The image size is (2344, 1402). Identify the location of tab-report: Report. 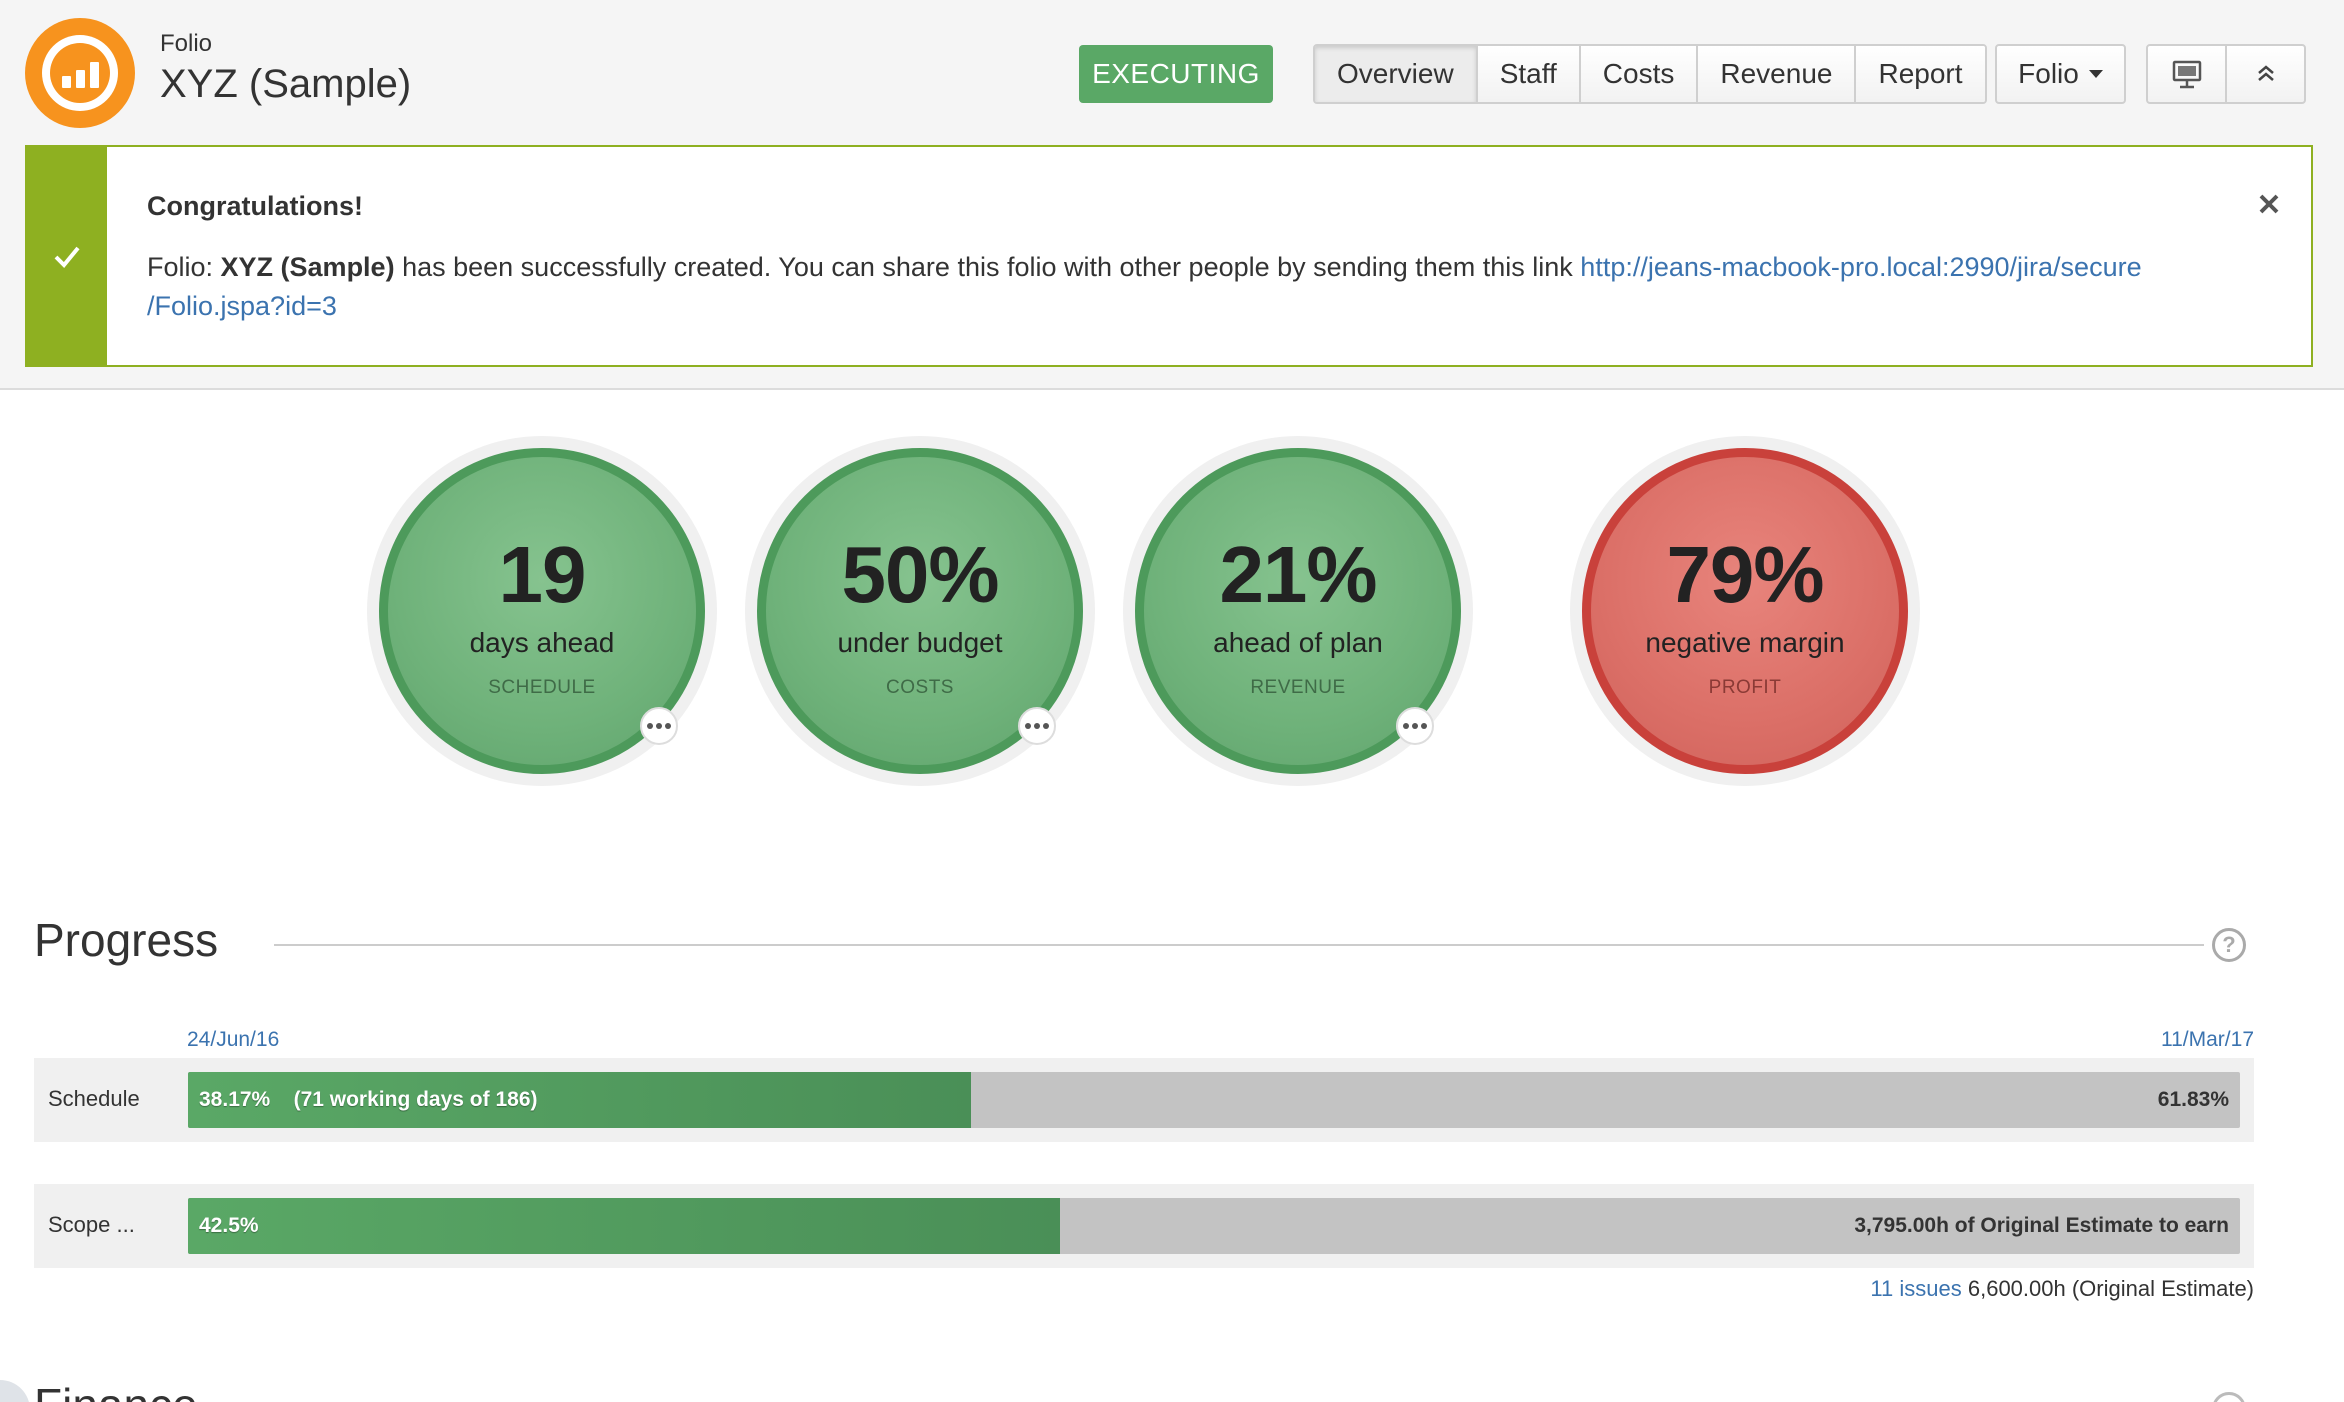
(1919, 74).